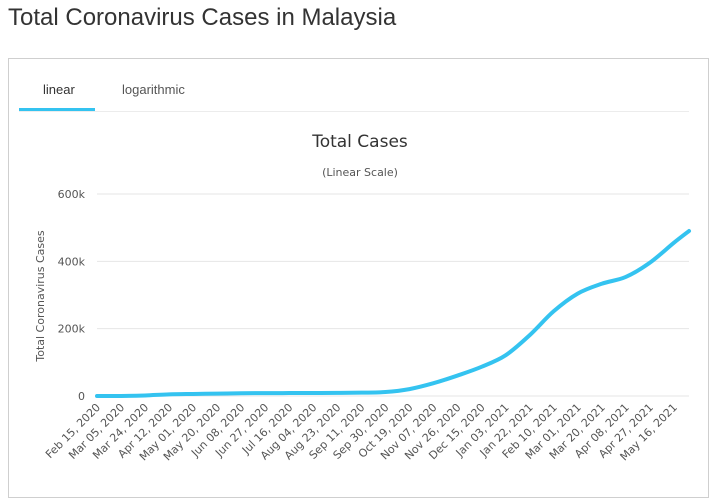  I want to click on y-axis-title: Total Coronavirus Cases, so click(40, 296).